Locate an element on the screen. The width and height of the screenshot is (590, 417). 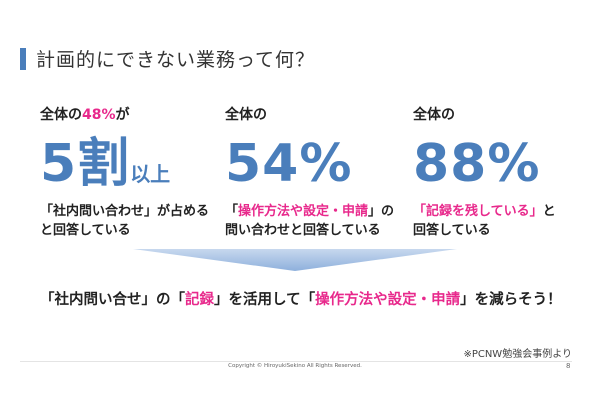
desc-post: 」の is located at coordinates (381, 211).